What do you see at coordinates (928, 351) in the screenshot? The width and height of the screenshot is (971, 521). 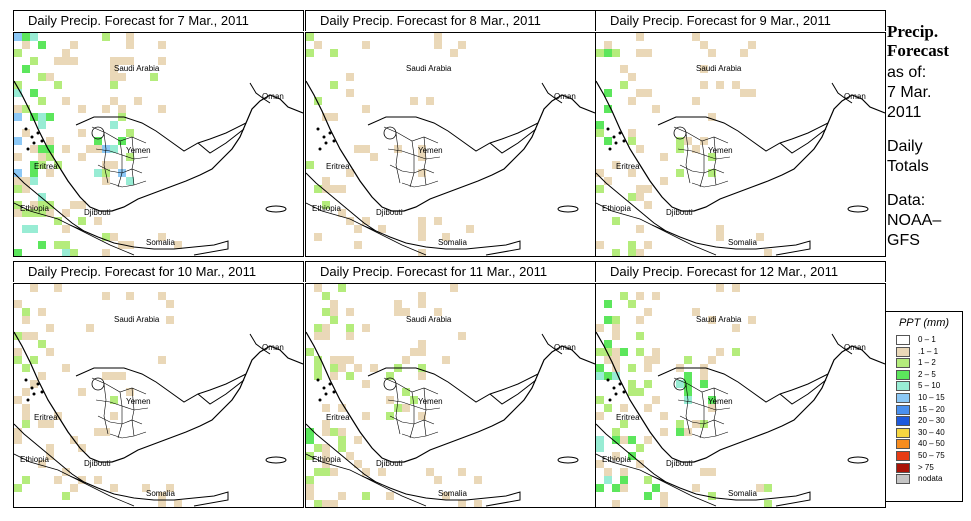 I see `legend-label: .1 – 1` at bounding box center [928, 351].